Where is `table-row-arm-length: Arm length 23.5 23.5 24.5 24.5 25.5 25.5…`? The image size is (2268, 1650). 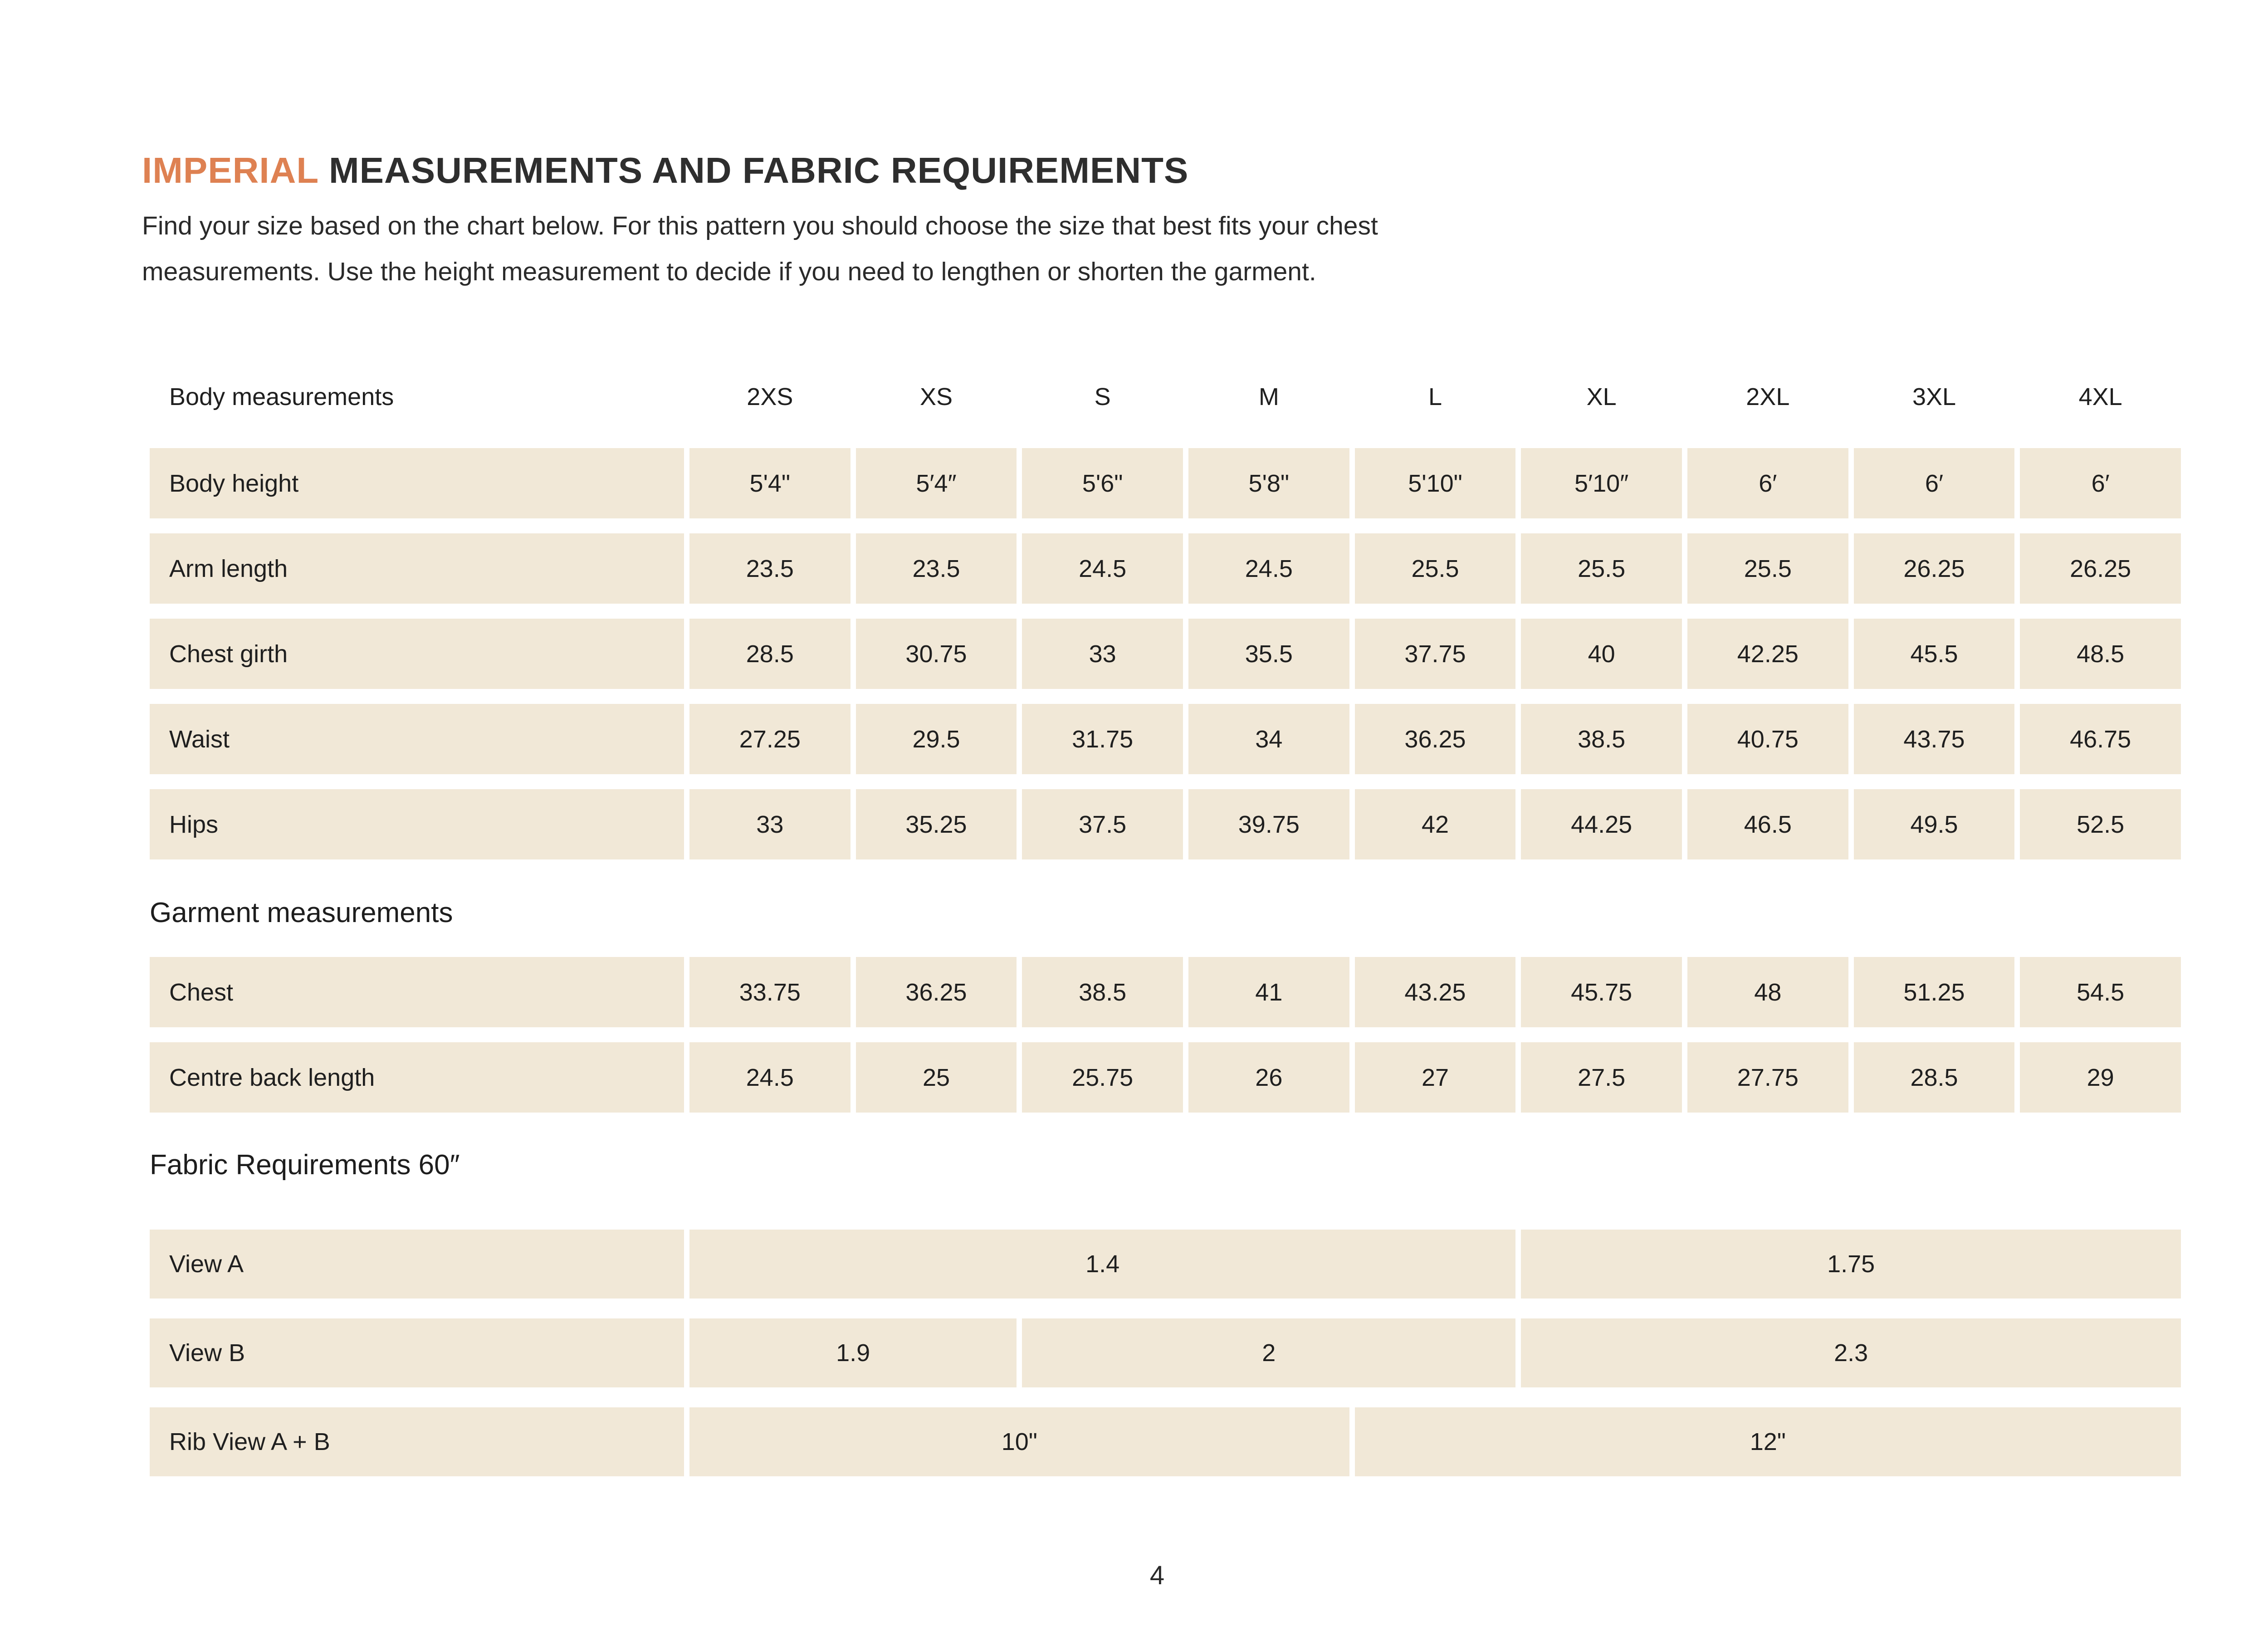 table-row-arm-length: Arm length 23.5 23.5 24.5 24.5 25.5 25.5… is located at coordinates (1166, 568).